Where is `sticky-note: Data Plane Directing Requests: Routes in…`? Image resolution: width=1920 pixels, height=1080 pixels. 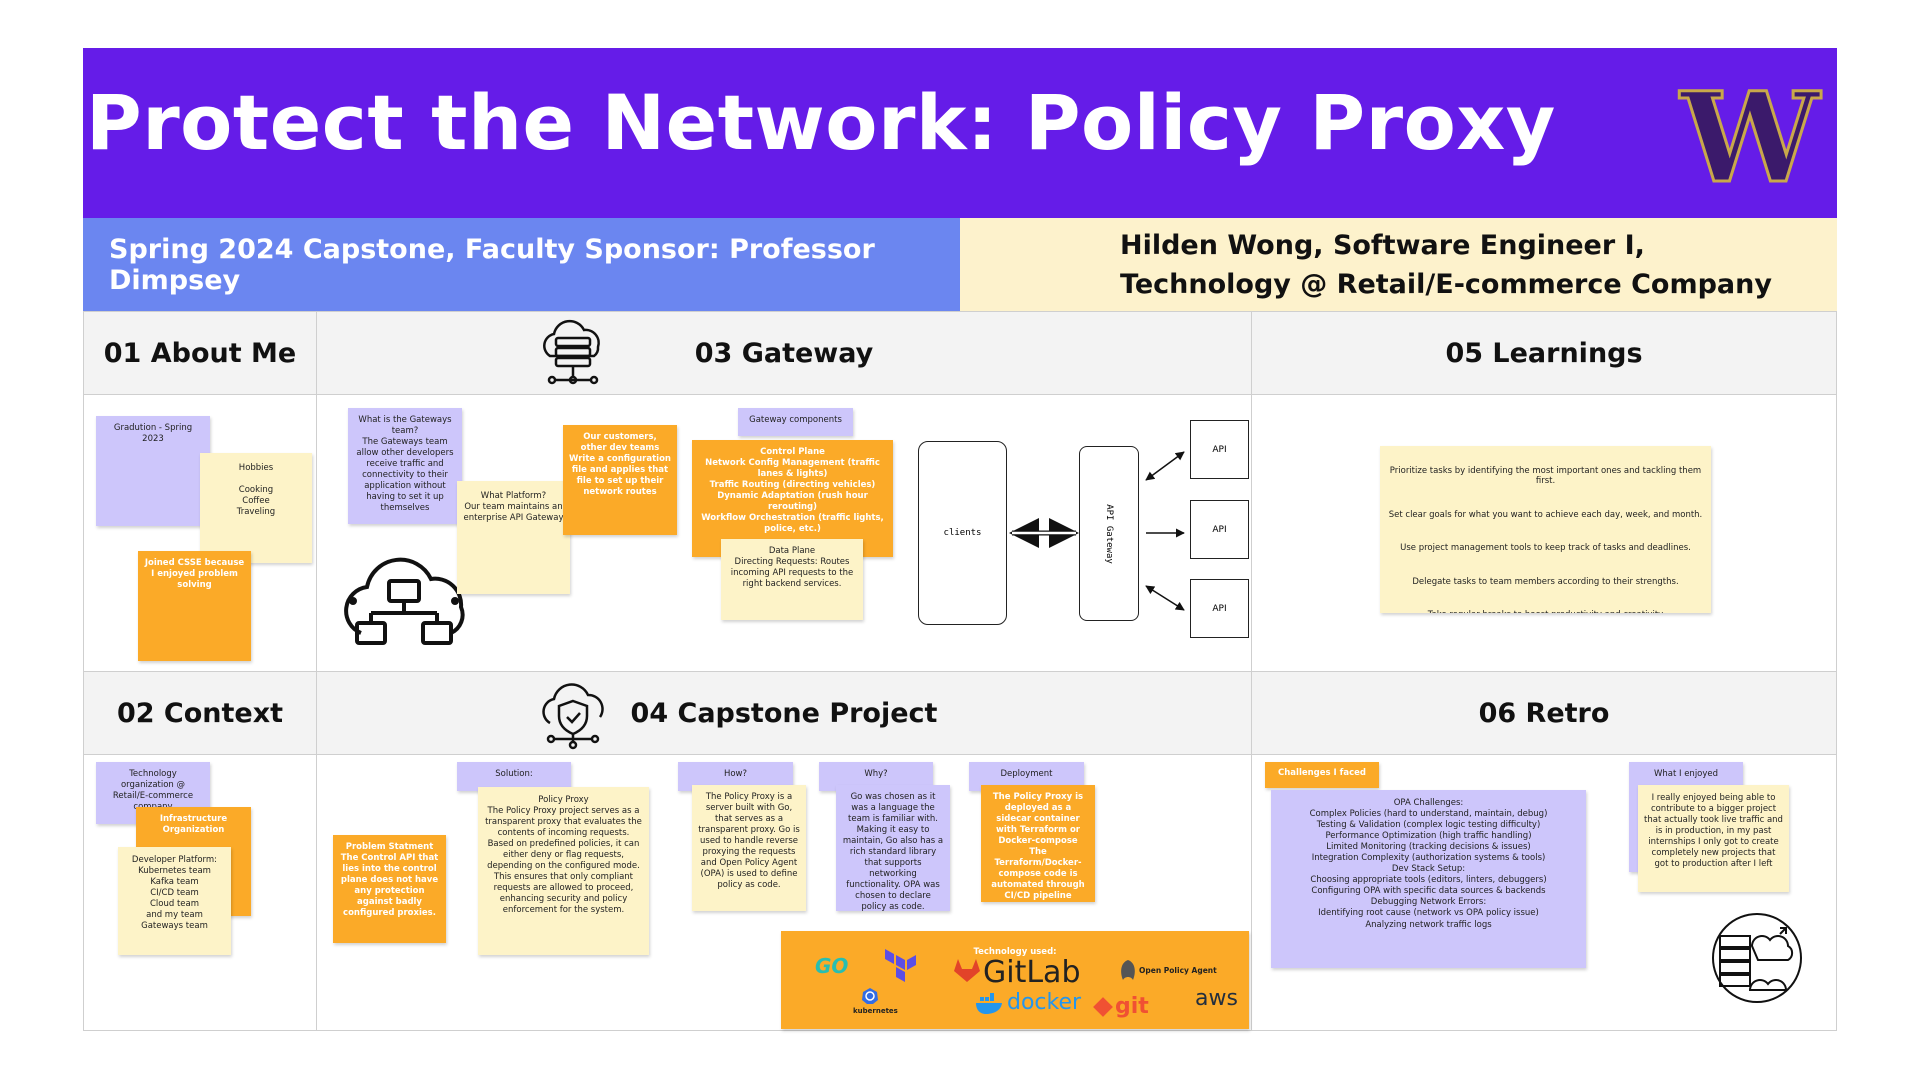 sticky-note: Data Plane Directing Requests: Routes in… is located at coordinates (792, 579).